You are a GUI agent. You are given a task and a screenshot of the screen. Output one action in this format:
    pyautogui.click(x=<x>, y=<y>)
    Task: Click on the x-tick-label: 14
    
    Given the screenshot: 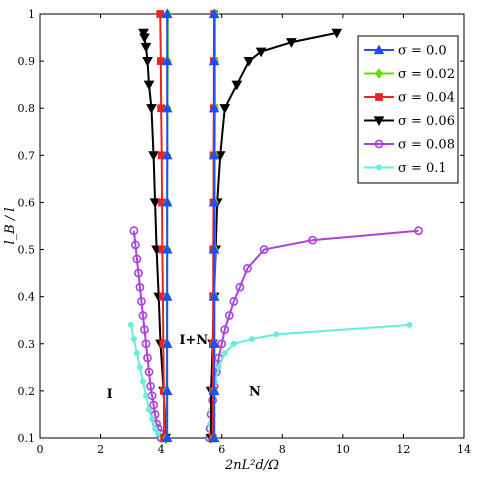 What is the action you would take?
    pyautogui.click(x=464, y=449)
    